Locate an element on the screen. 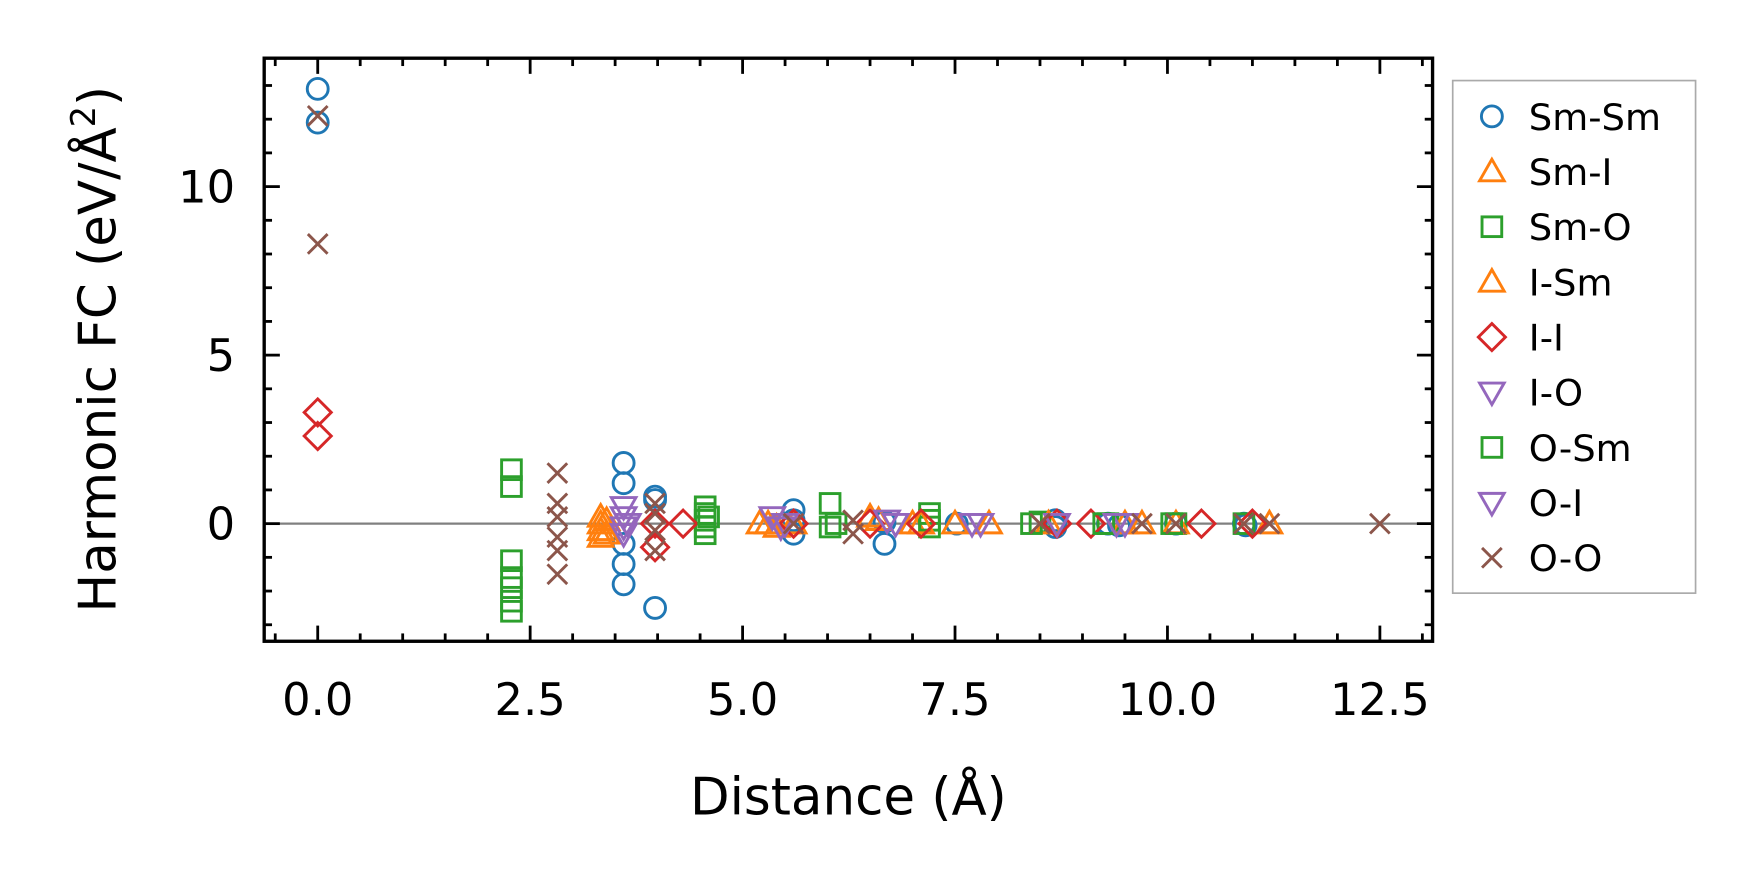  y-axis-label-sup: 2 is located at coordinates (83, 116).